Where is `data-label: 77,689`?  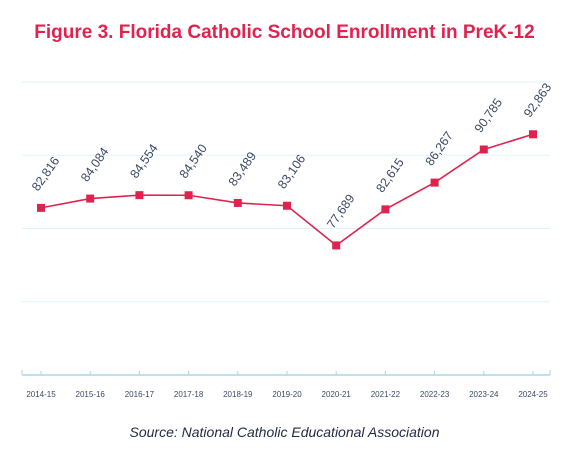
data-label: 77,689 is located at coordinates (340, 211).